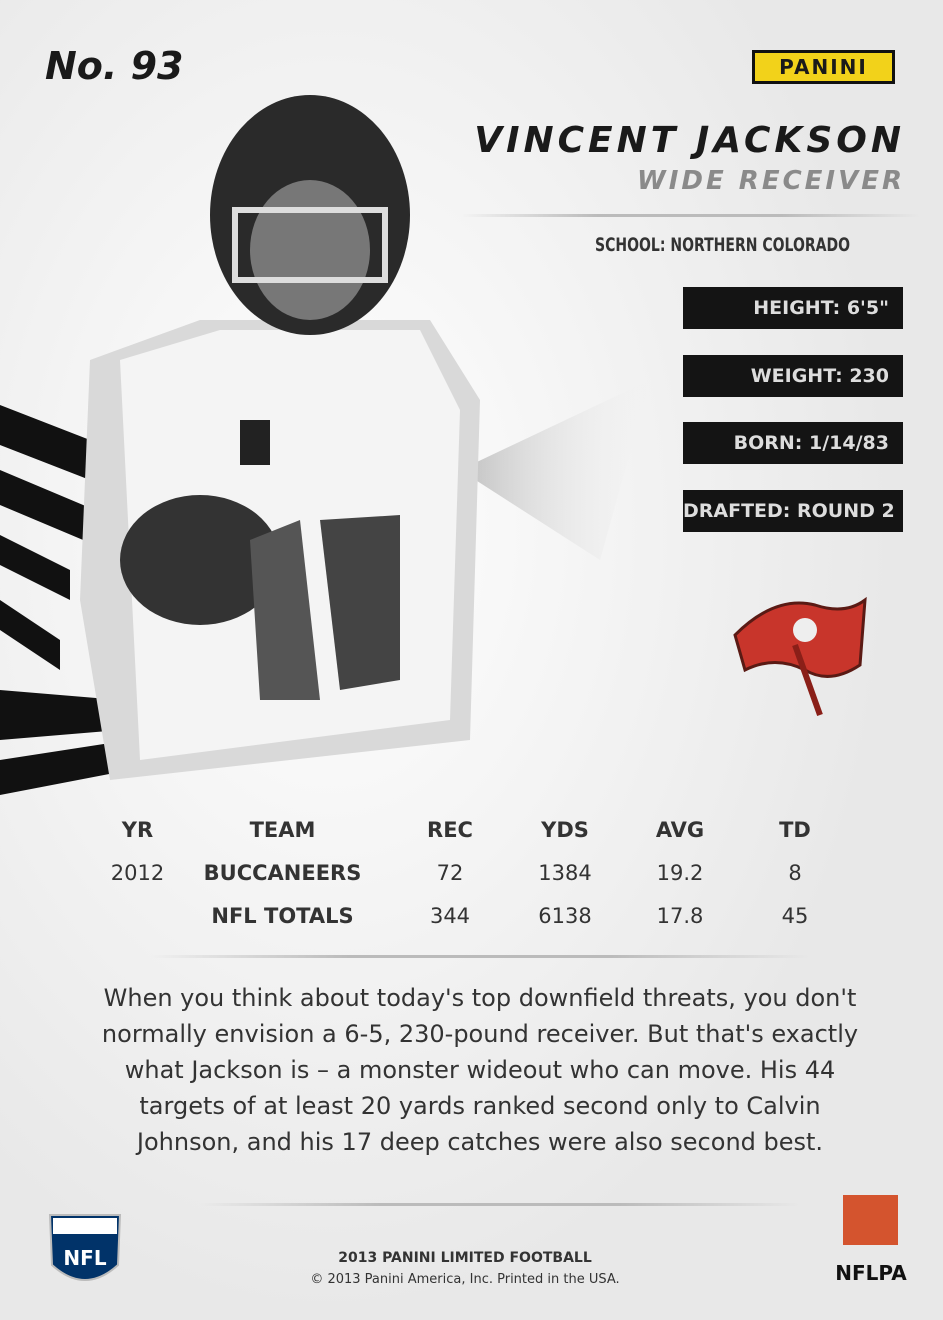  I want to click on nflpa-text: NFLPA, so click(871, 1273).